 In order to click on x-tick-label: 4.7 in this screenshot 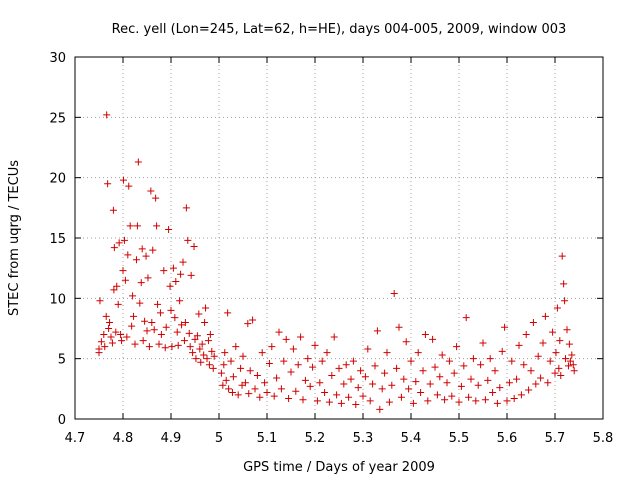, I will do `click(75, 438)`.